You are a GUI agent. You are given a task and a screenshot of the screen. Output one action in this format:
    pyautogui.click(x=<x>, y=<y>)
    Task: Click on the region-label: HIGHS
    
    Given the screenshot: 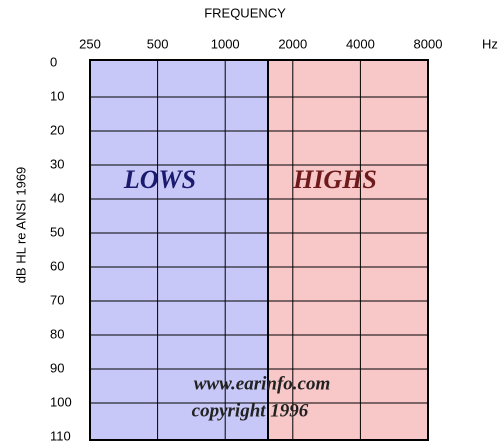 What is the action you would take?
    pyautogui.click(x=334, y=179)
    